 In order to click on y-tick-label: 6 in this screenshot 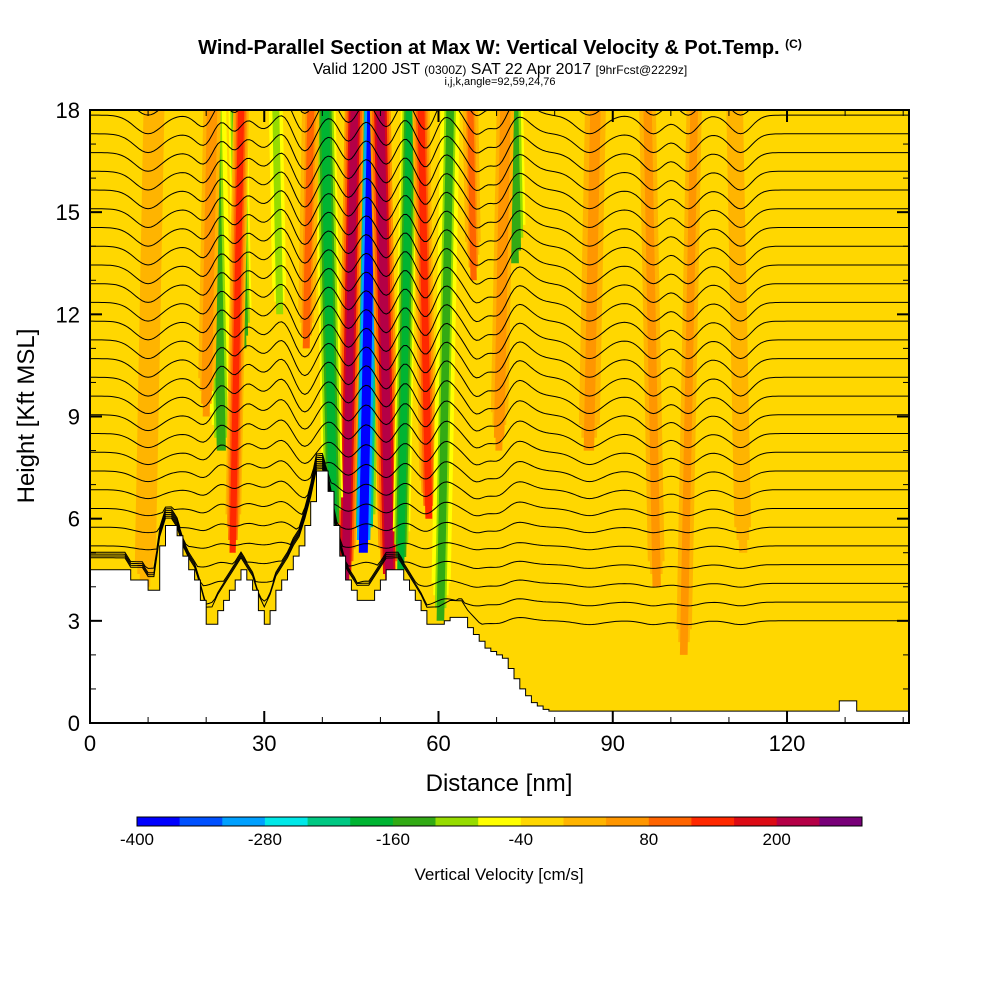, I will do `click(74, 519)`.